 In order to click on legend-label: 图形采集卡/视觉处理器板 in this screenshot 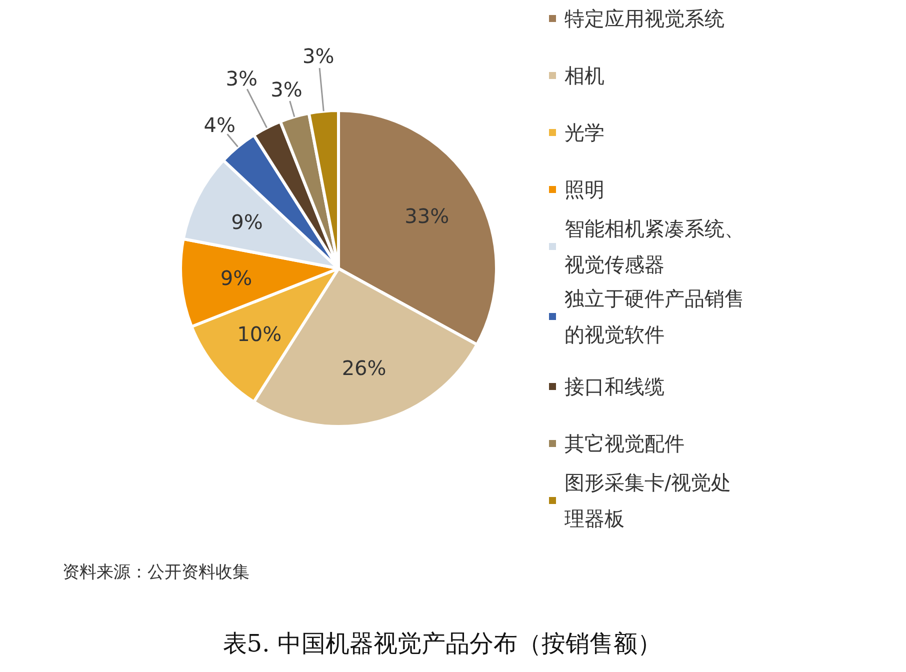, I will do `click(648, 500)`.